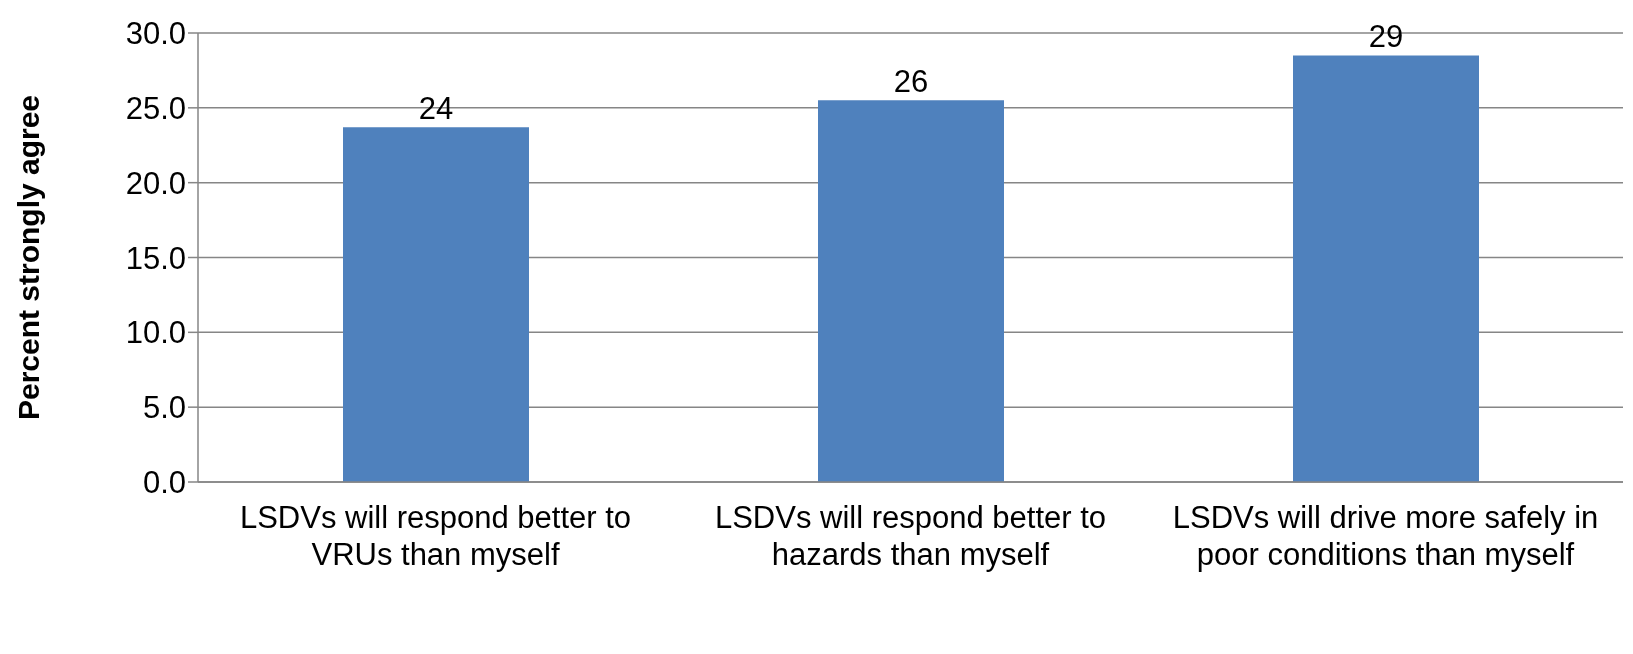 This screenshot has width=1633, height=654. What do you see at coordinates (1385, 536) in the screenshot?
I see `x-tick-label: LSDVs will drive more safely in poor conditions than myself` at bounding box center [1385, 536].